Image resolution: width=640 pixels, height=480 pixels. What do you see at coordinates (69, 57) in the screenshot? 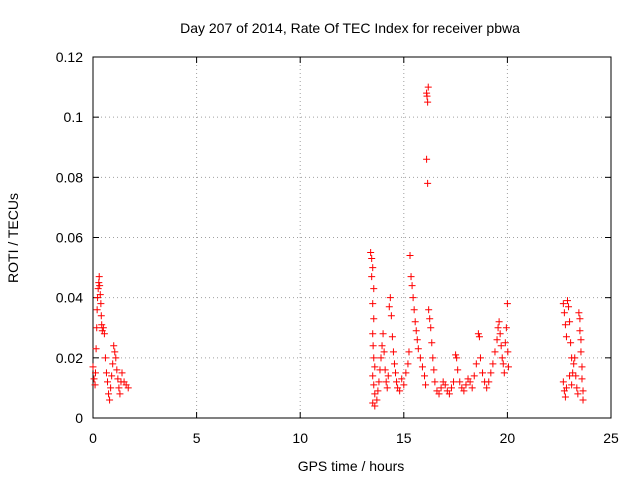
I see `y-tick-label: 0.12` at bounding box center [69, 57].